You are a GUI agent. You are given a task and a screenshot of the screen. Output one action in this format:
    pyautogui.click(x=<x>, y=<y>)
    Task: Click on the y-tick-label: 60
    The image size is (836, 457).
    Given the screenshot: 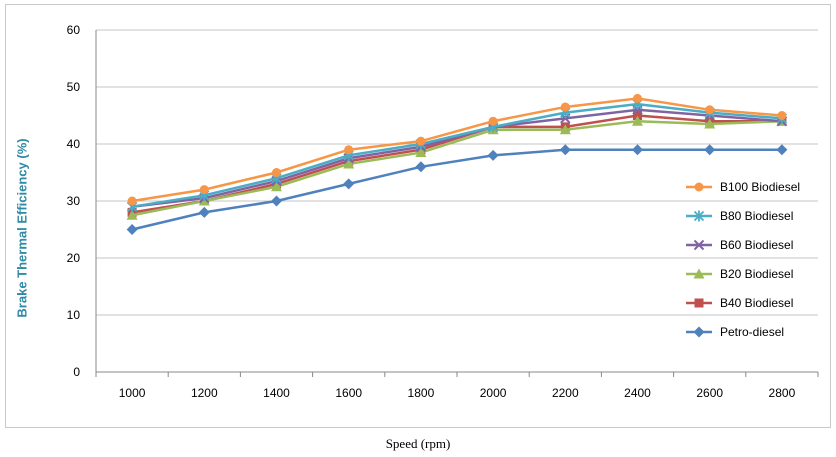 What is the action you would take?
    pyautogui.click(x=74, y=30)
    